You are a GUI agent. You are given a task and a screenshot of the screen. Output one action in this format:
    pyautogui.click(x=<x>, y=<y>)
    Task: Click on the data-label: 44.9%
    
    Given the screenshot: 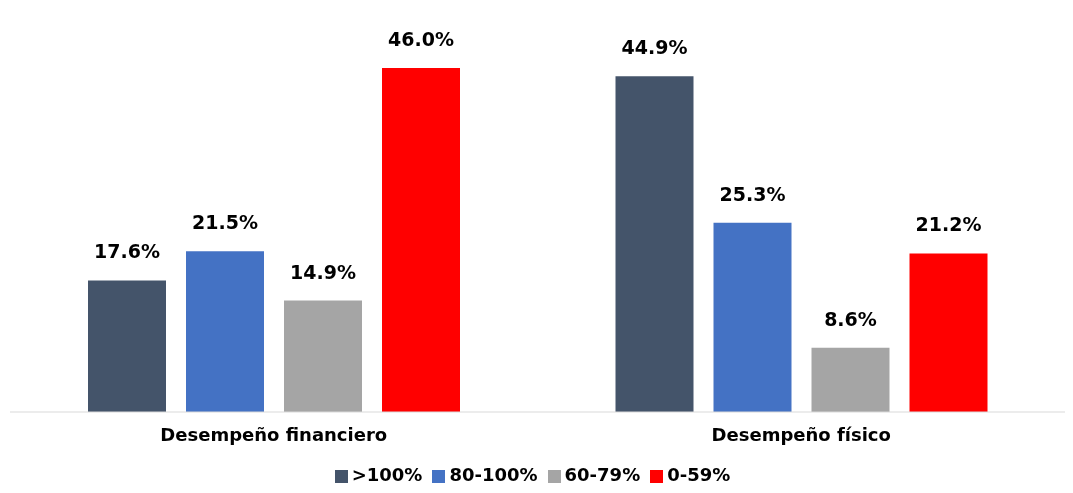 What is the action you would take?
    pyautogui.click(x=654, y=47)
    